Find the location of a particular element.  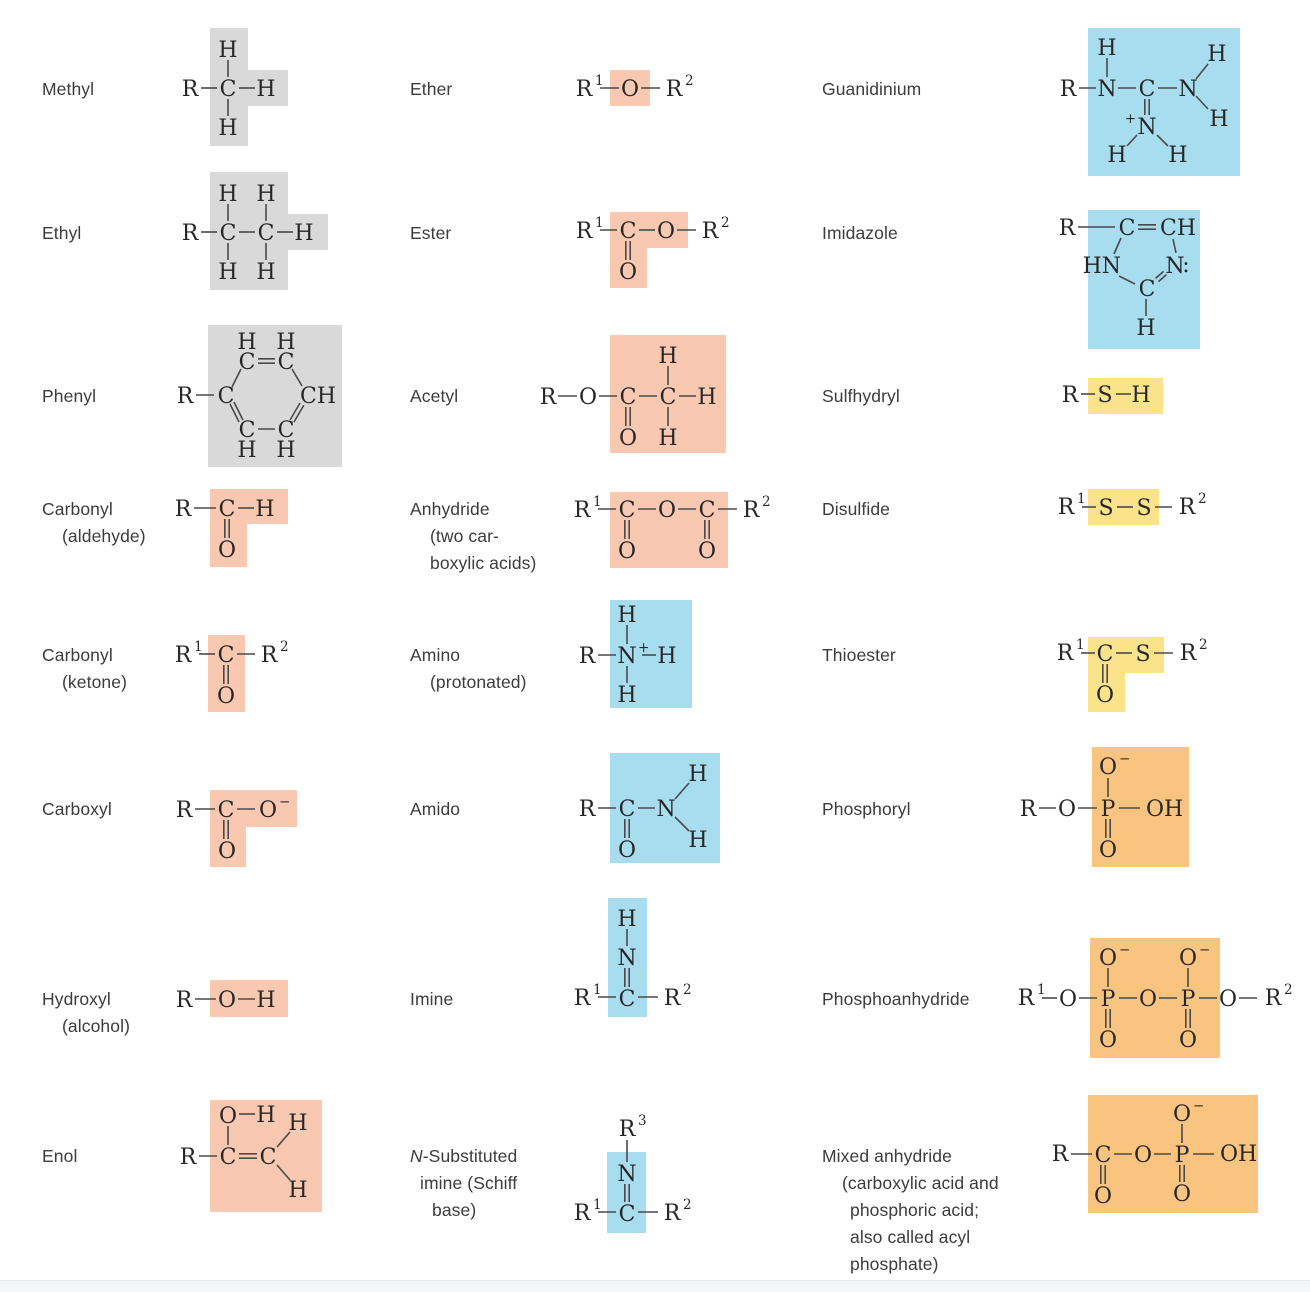

carbonyl-ketone-atom-O: O is located at coordinates (226, 696).